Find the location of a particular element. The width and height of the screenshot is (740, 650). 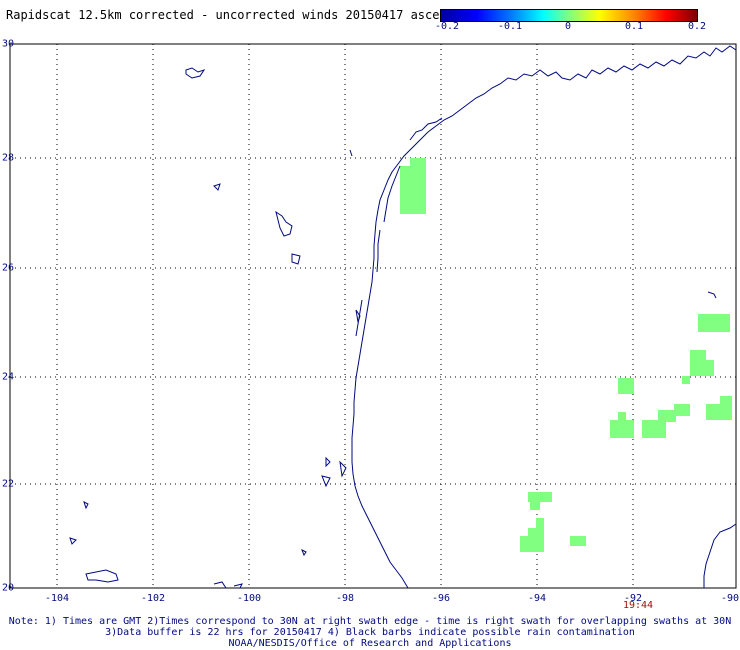

lon-label: -100 is located at coordinates (249, 598).